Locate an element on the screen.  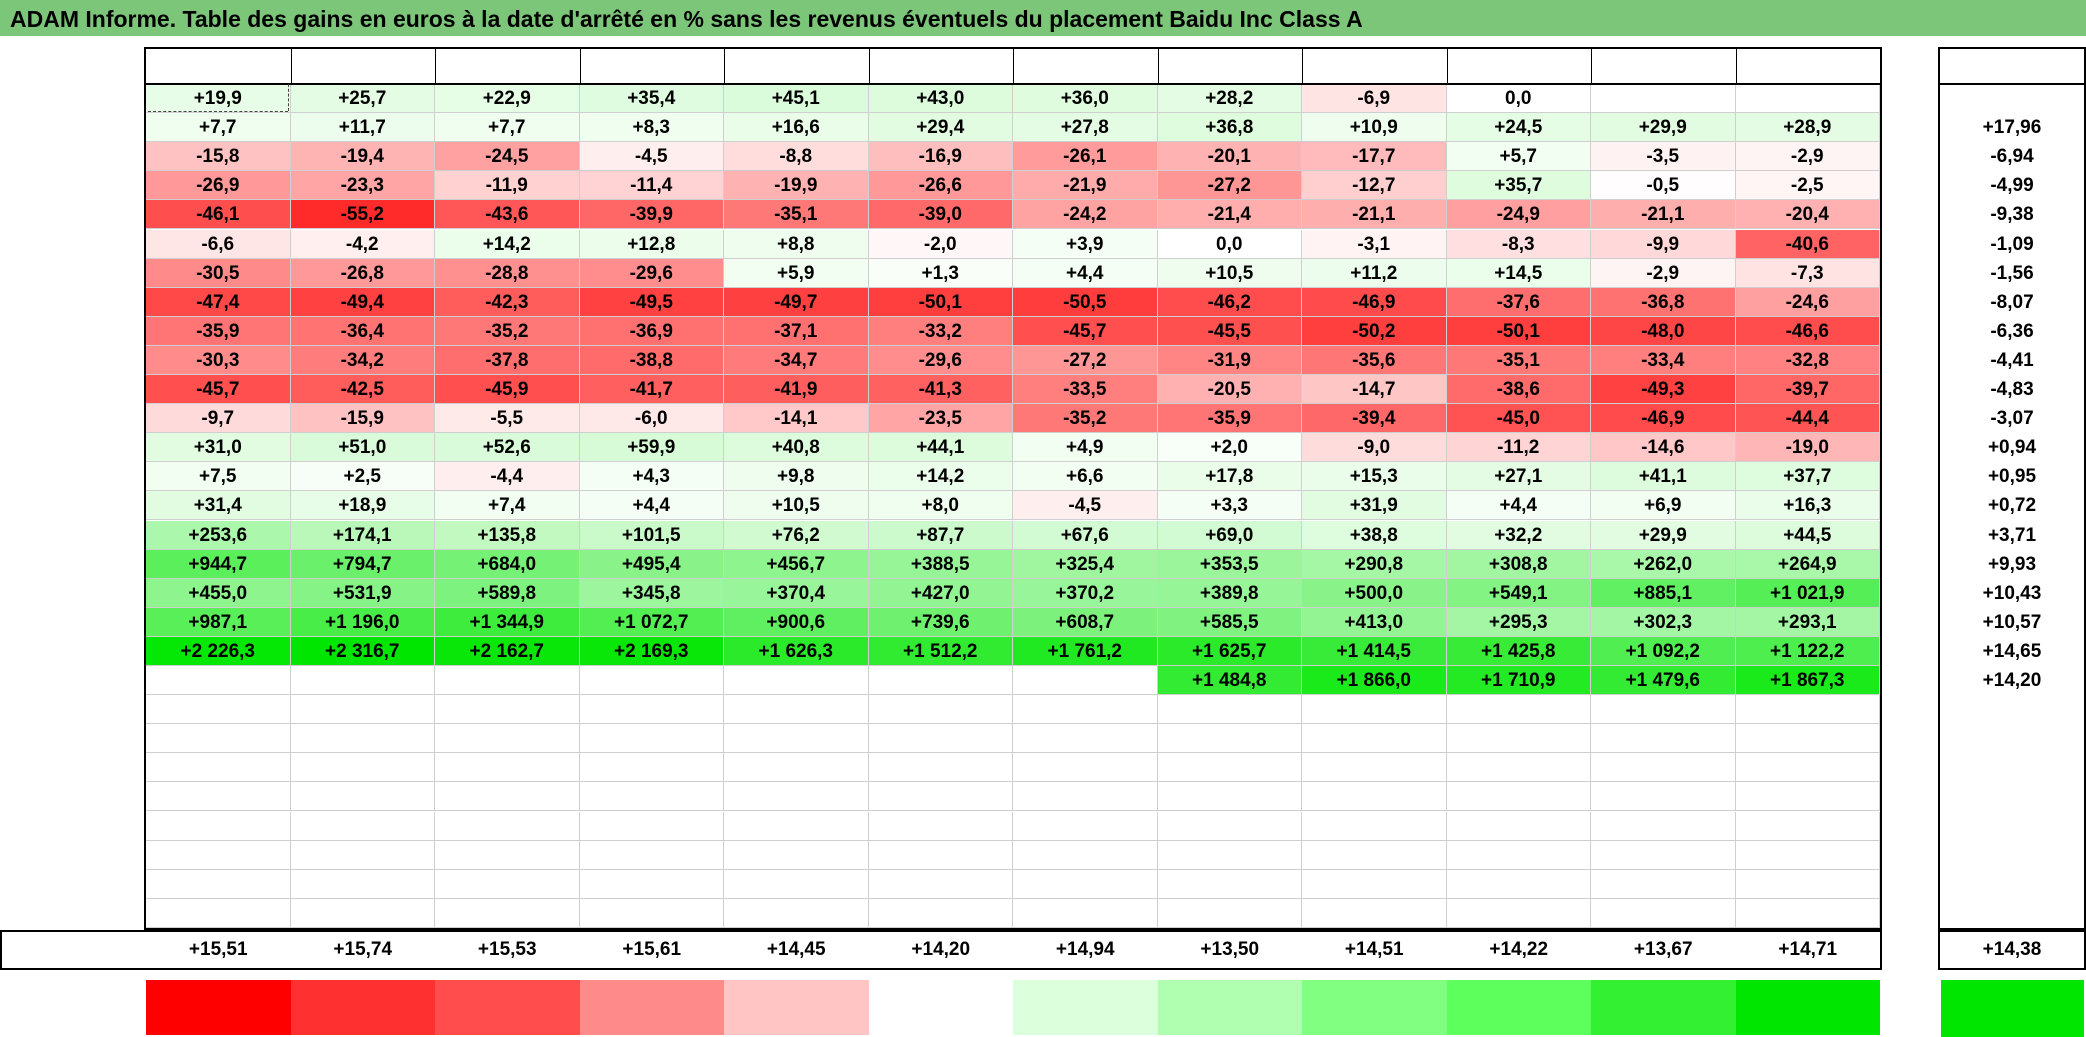
table-cell: -8,8 is located at coordinates (796, 157).